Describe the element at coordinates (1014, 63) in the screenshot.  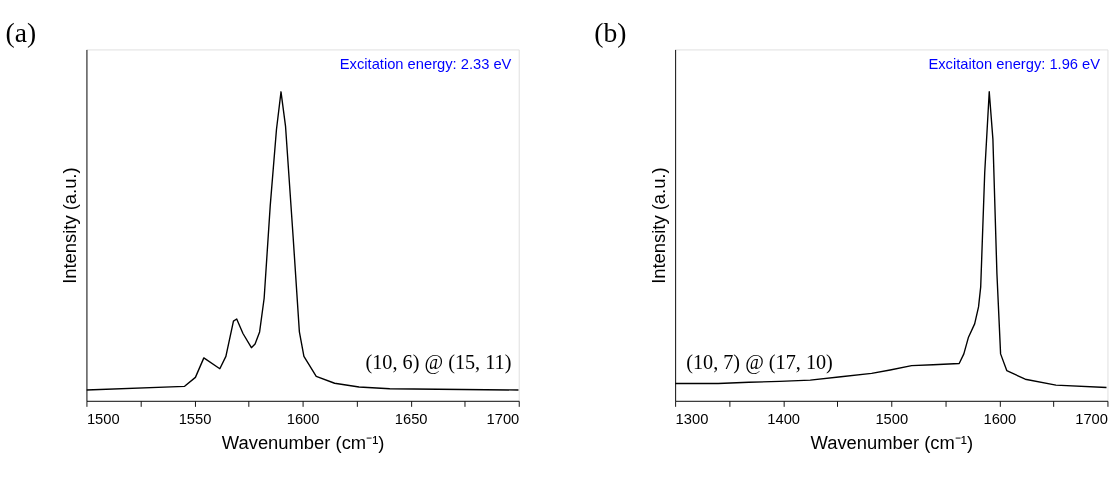
I see `text: Excitaiton energy: 1.96 eV` at that location.